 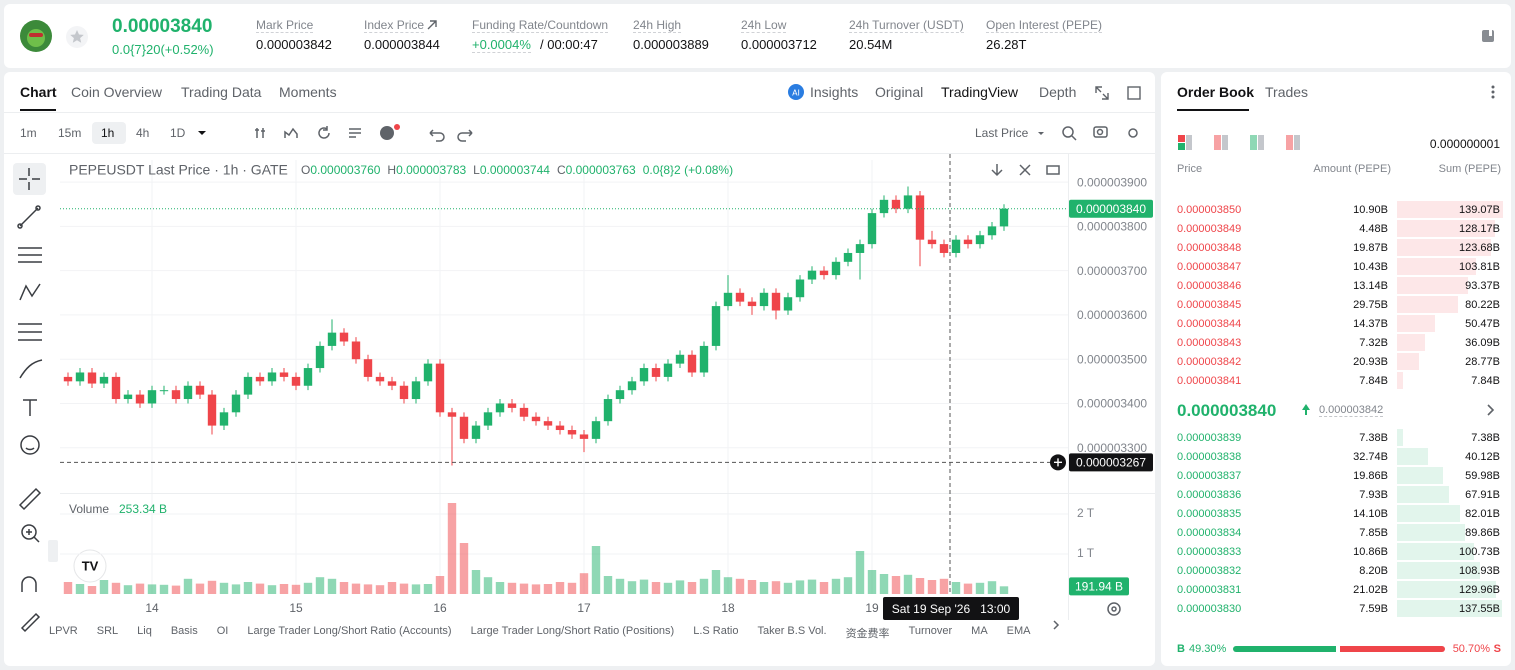 What do you see at coordinates (1209, 438) in the screenshot?
I see `book-price: 0.000003839` at bounding box center [1209, 438].